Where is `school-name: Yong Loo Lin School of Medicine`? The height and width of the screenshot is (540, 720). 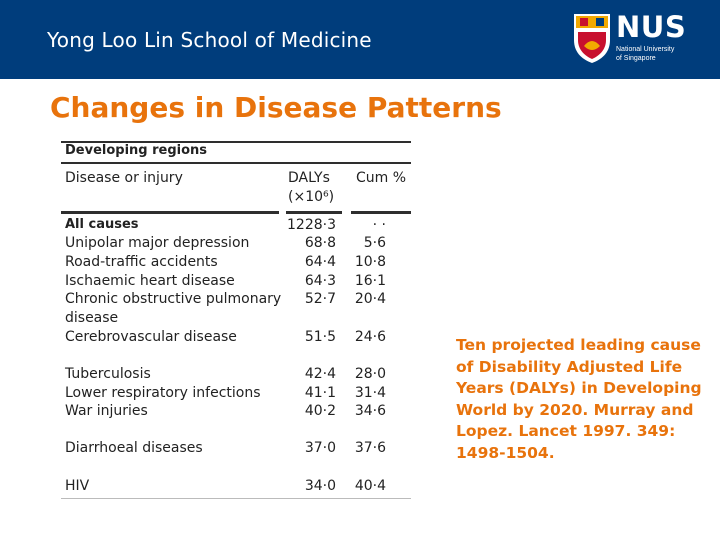 school-name: Yong Loo Lin School of Medicine is located at coordinates (209, 40).